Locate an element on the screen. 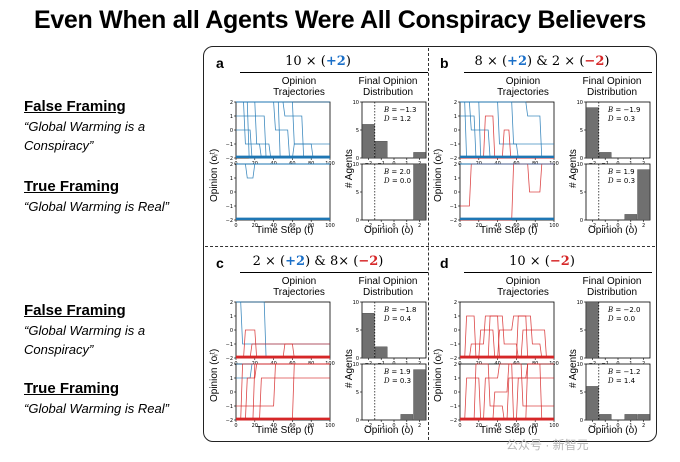 The width and height of the screenshot is (680, 462). framing-quote: “Global Warming is Real” is located at coordinates (96, 408).